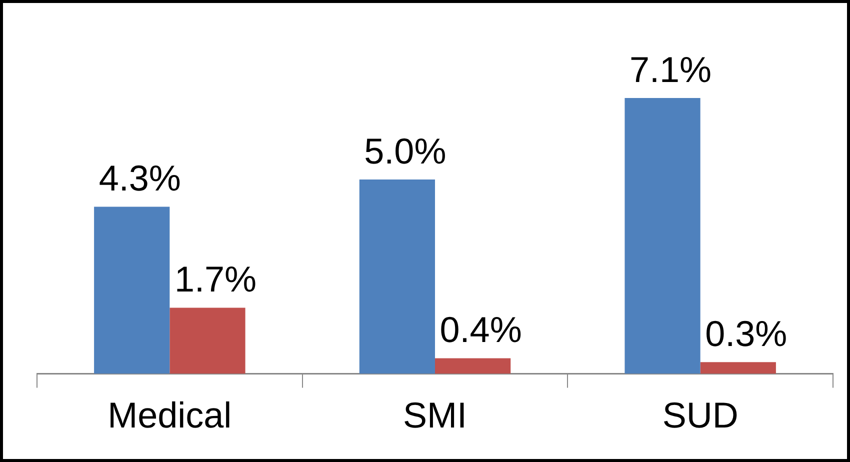 The height and width of the screenshot is (462, 850). Describe the element at coordinates (139, 178) in the screenshot. I see `data-label: 4.3%` at that location.